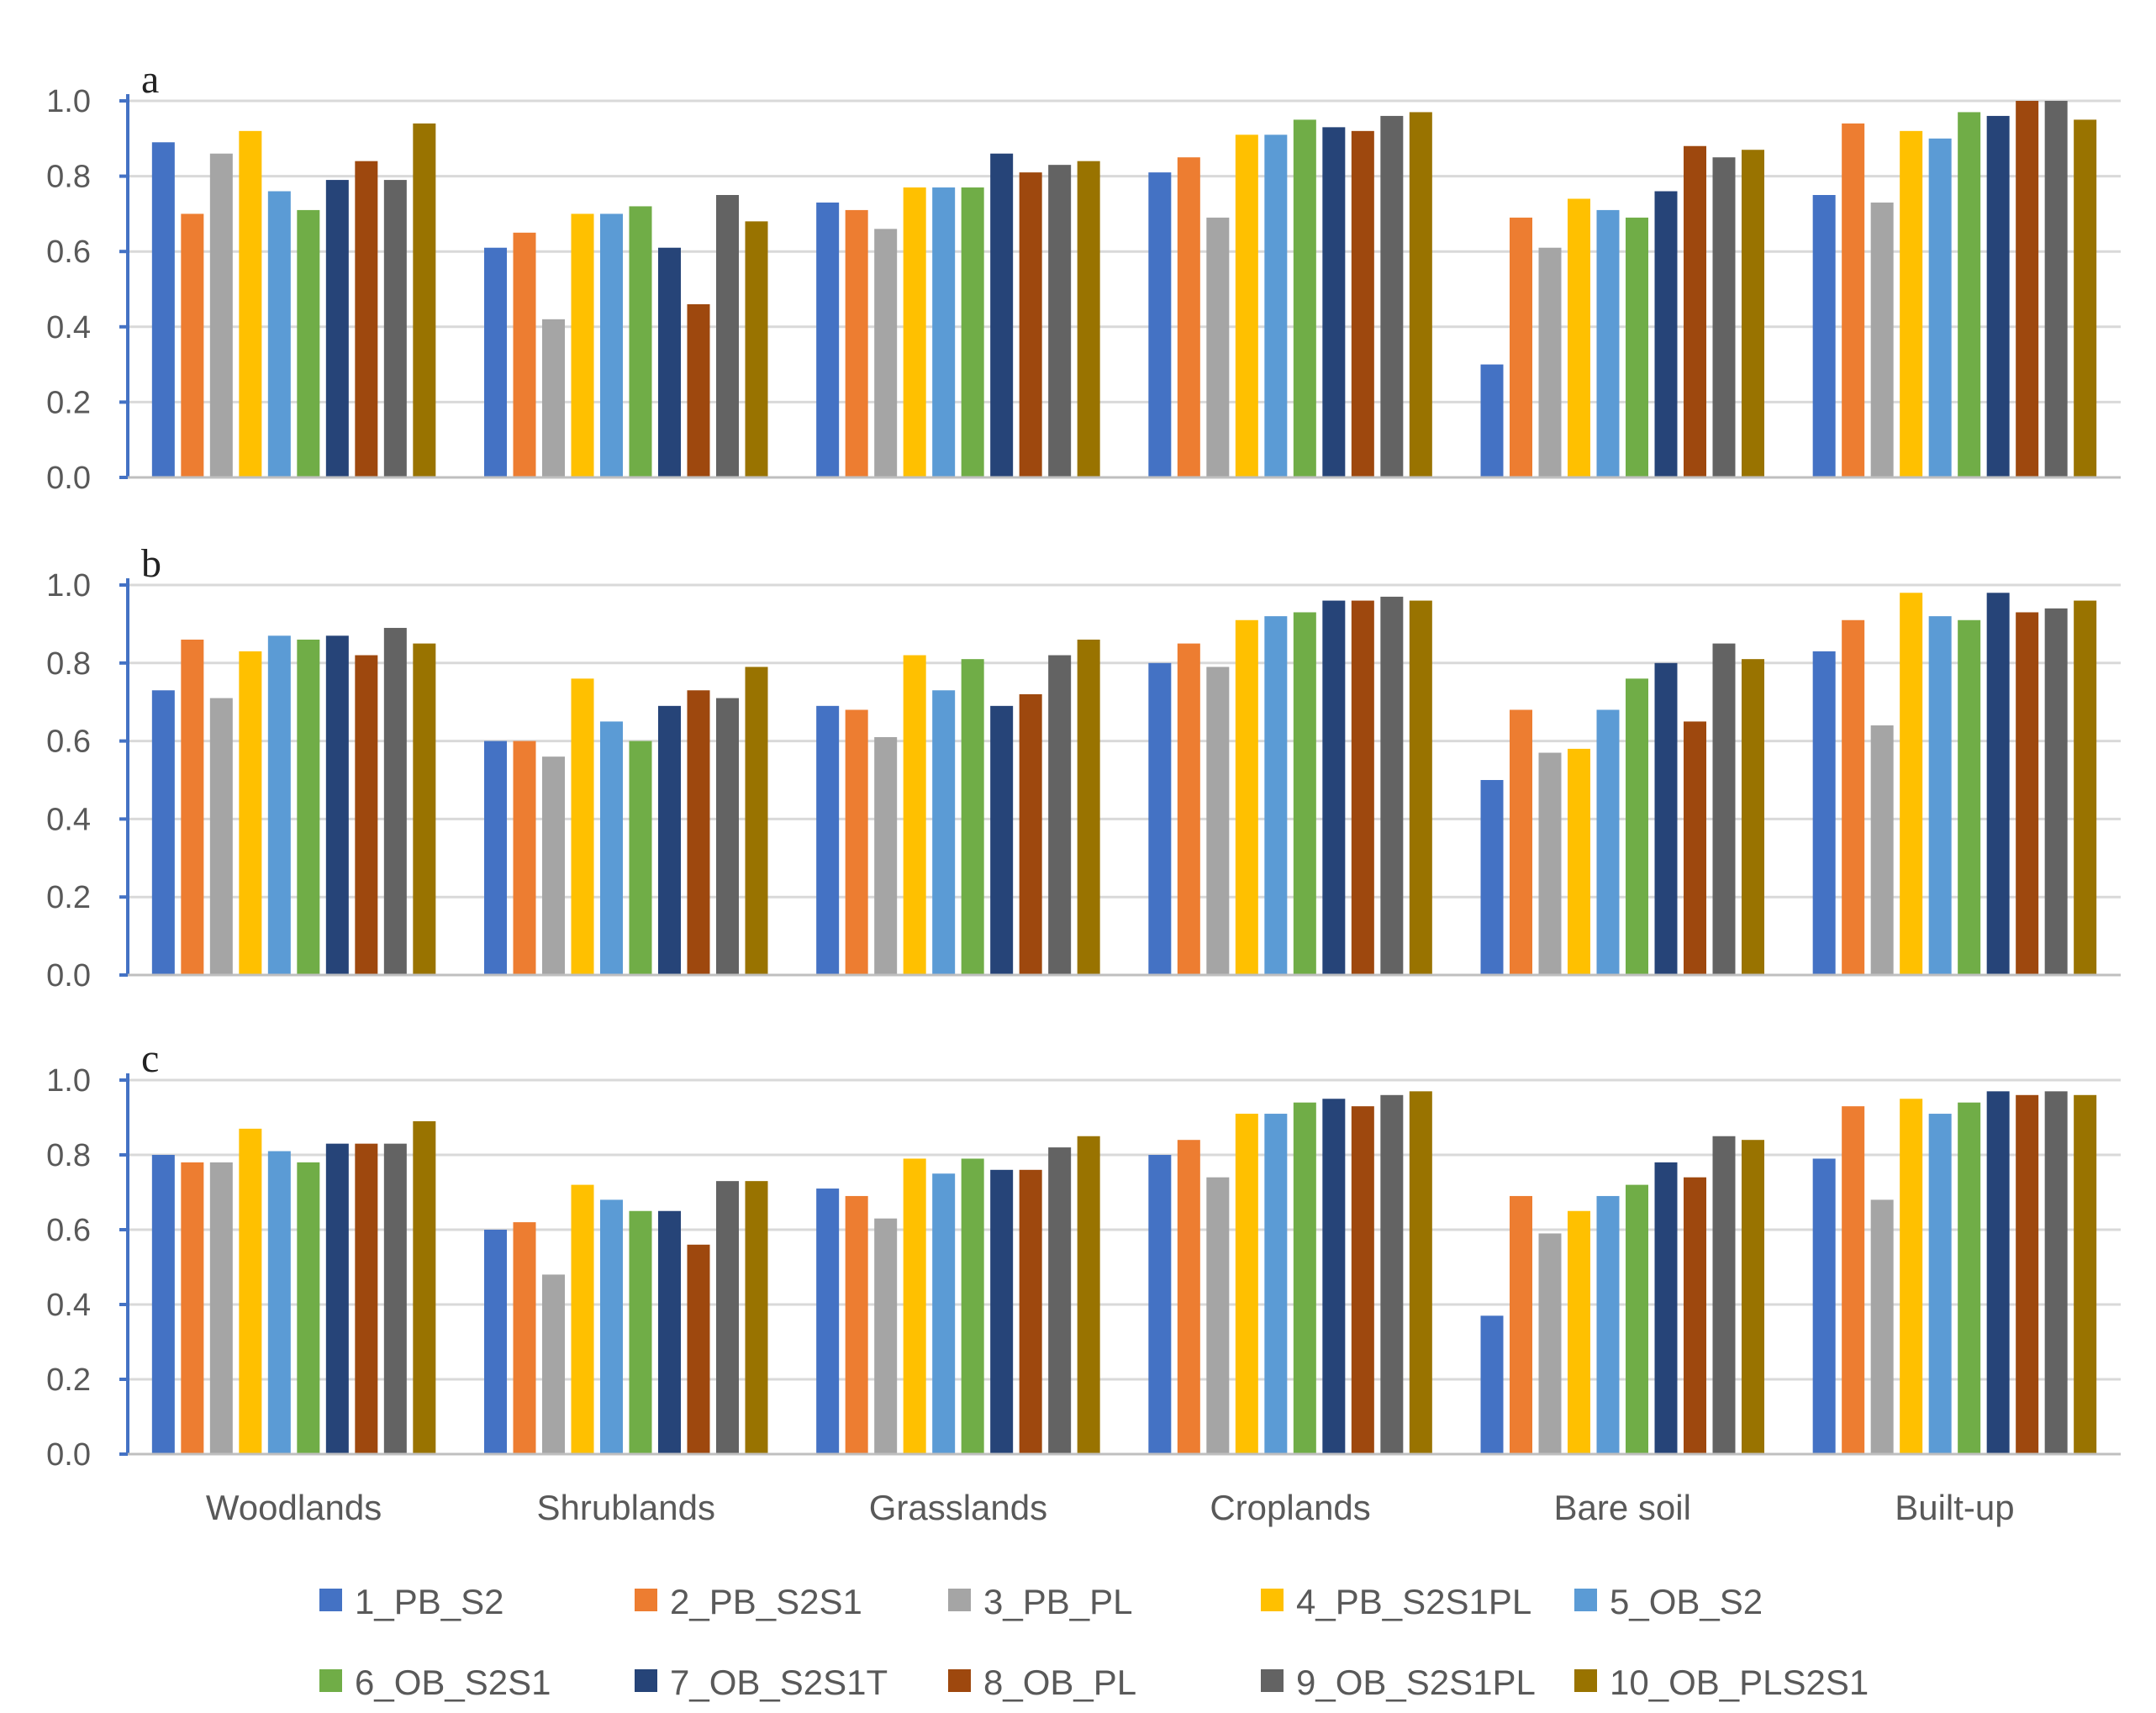 The width and height of the screenshot is (2156, 1713). I want to click on bar-c-croplands-1_PB_S2, so click(1160, 1304).